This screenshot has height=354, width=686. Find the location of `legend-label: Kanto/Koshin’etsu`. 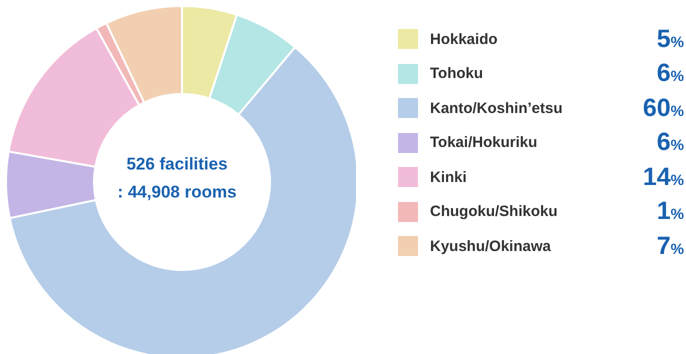

legend-label: Kanto/Koshin’etsu is located at coordinates (497, 108).